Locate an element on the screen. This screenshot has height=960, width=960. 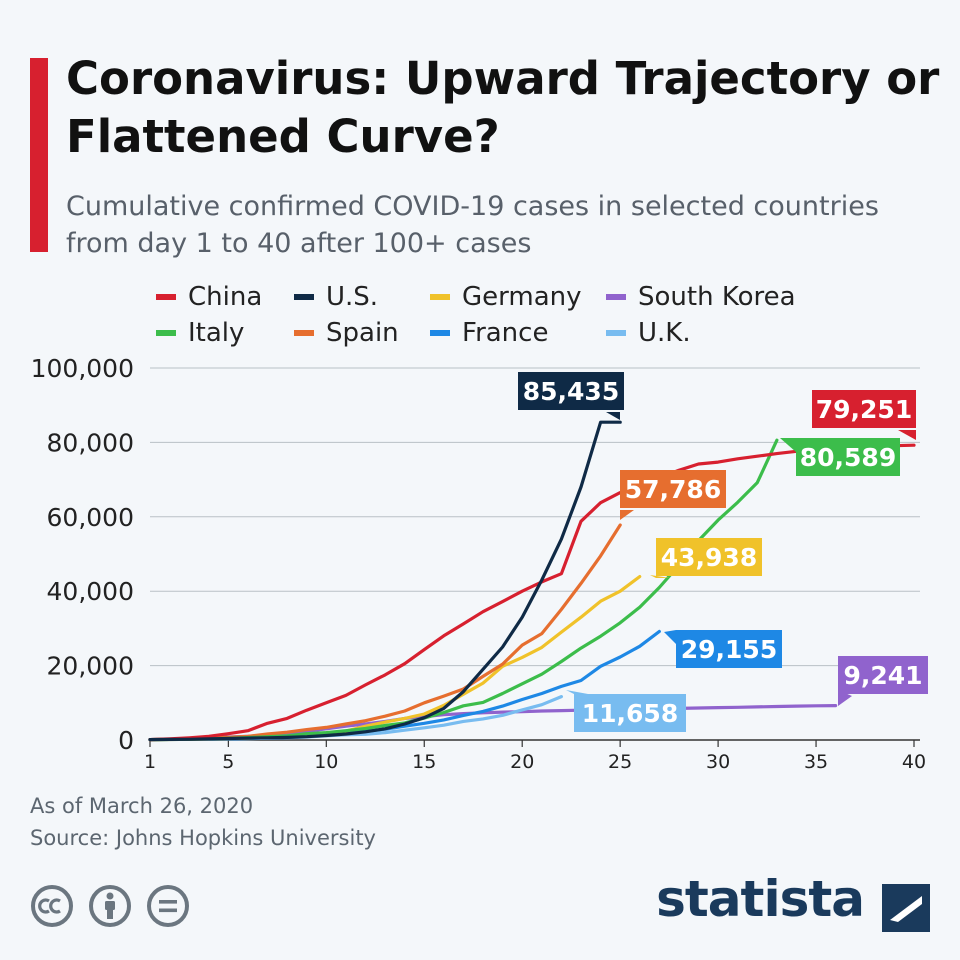
callout-box-china is located at coordinates (864, 409).